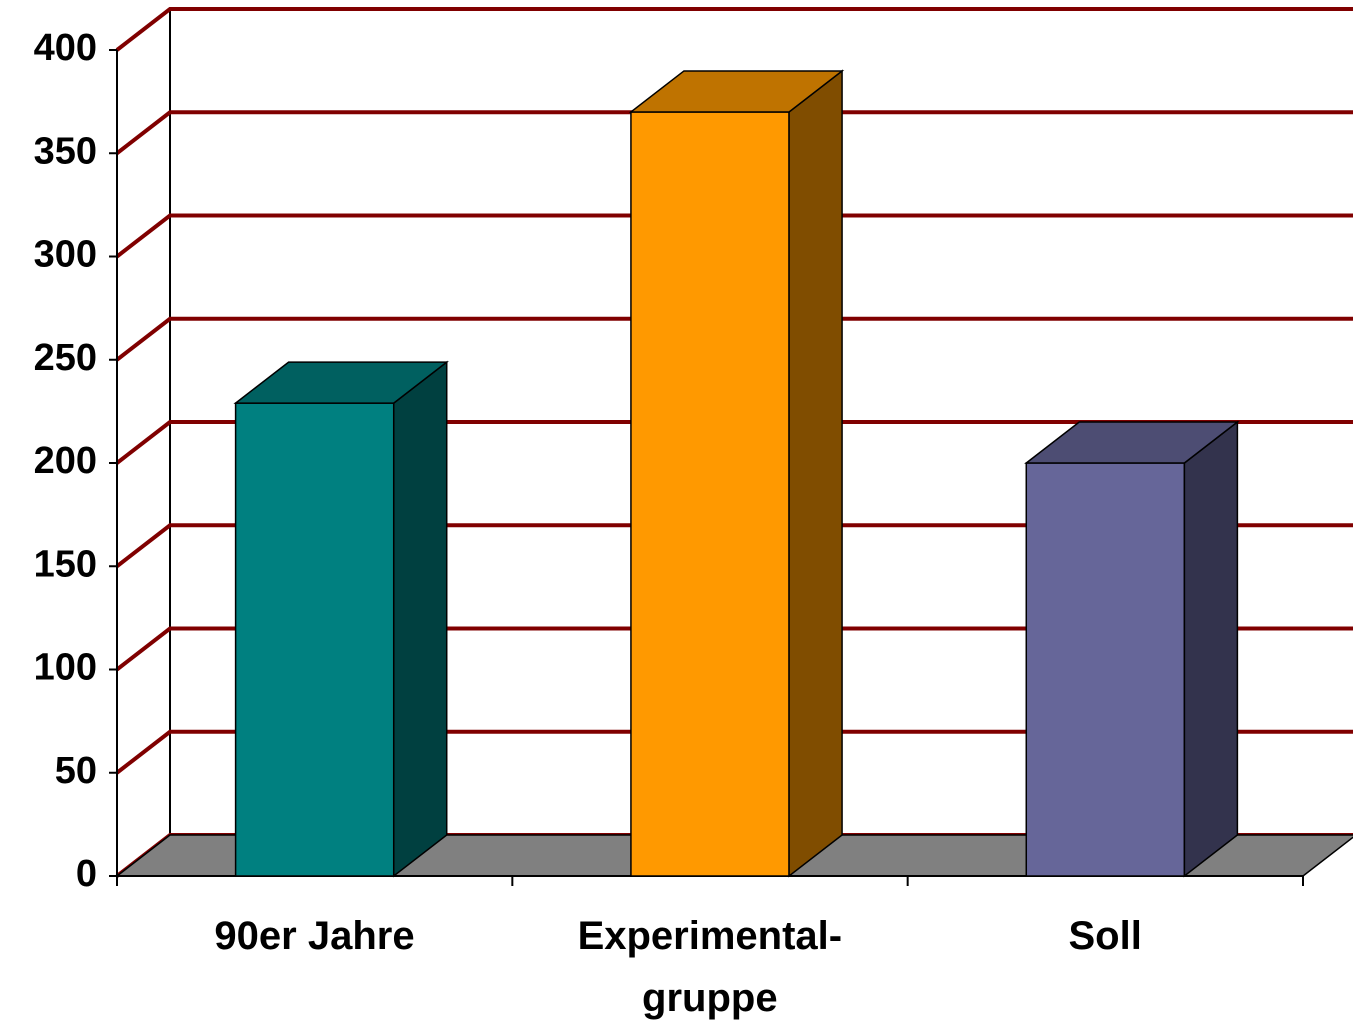 The width and height of the screenshot is (1353, 1021). I want to click on y-tick-label: 0, so click(86, 874).